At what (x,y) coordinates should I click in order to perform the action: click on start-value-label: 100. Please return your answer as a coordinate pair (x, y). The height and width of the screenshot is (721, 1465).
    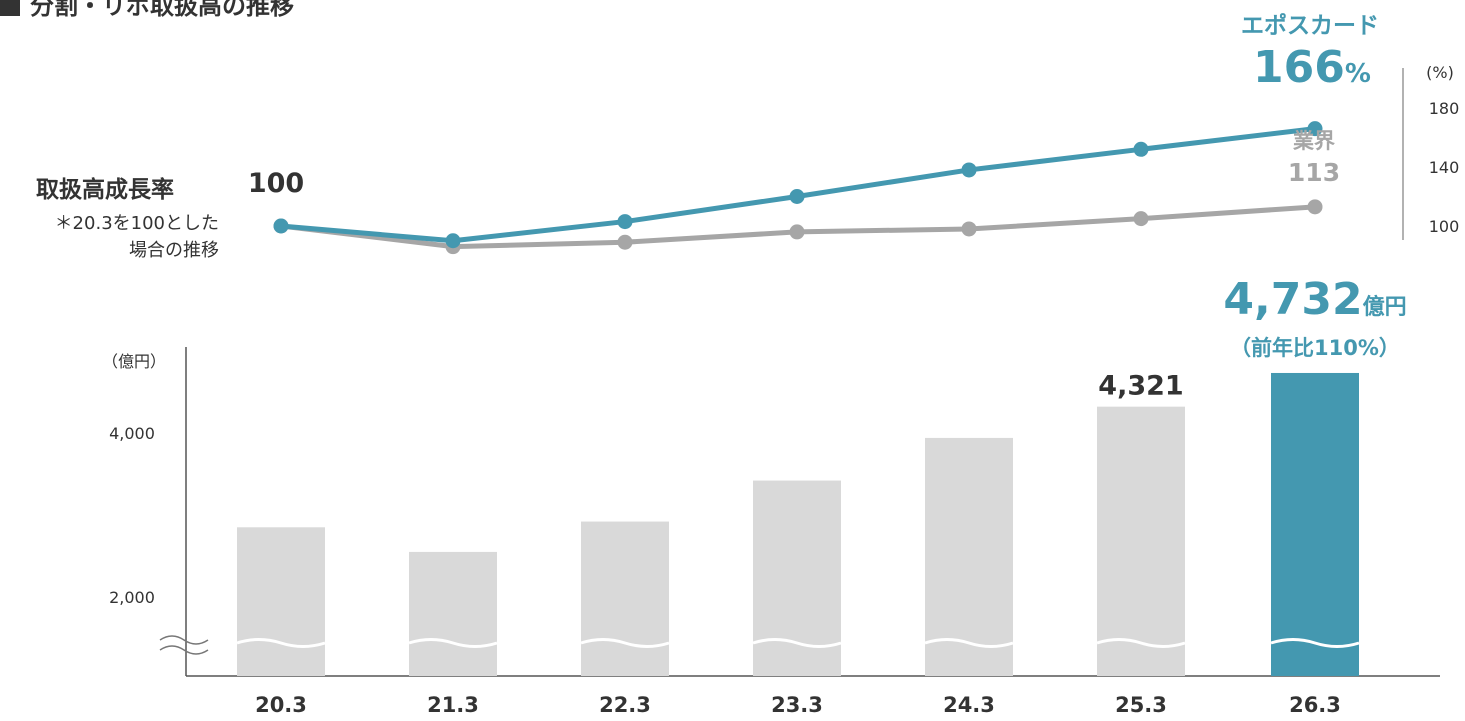
    Looking at the image, I should click on (276, 183).